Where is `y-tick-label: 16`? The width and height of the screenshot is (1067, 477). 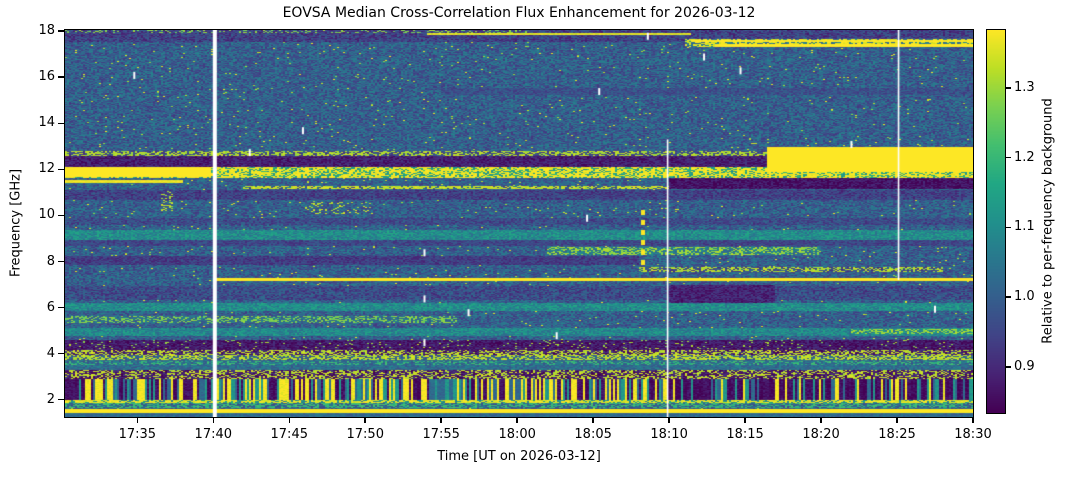
y-tick-label: 16 is located at coordinates (46, 77).